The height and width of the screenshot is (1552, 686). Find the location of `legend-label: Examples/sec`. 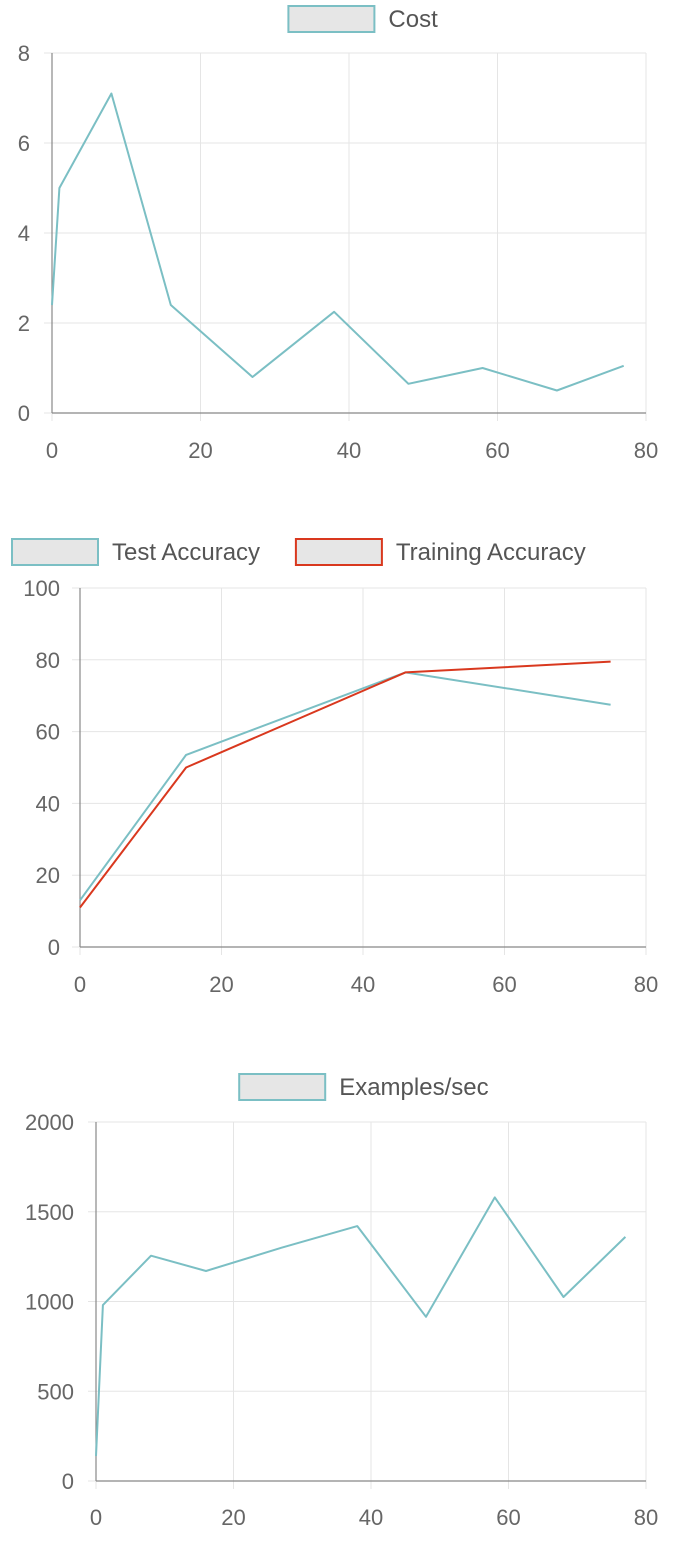

legend-label: Examples/sec is located at coordinates (413, 1087).